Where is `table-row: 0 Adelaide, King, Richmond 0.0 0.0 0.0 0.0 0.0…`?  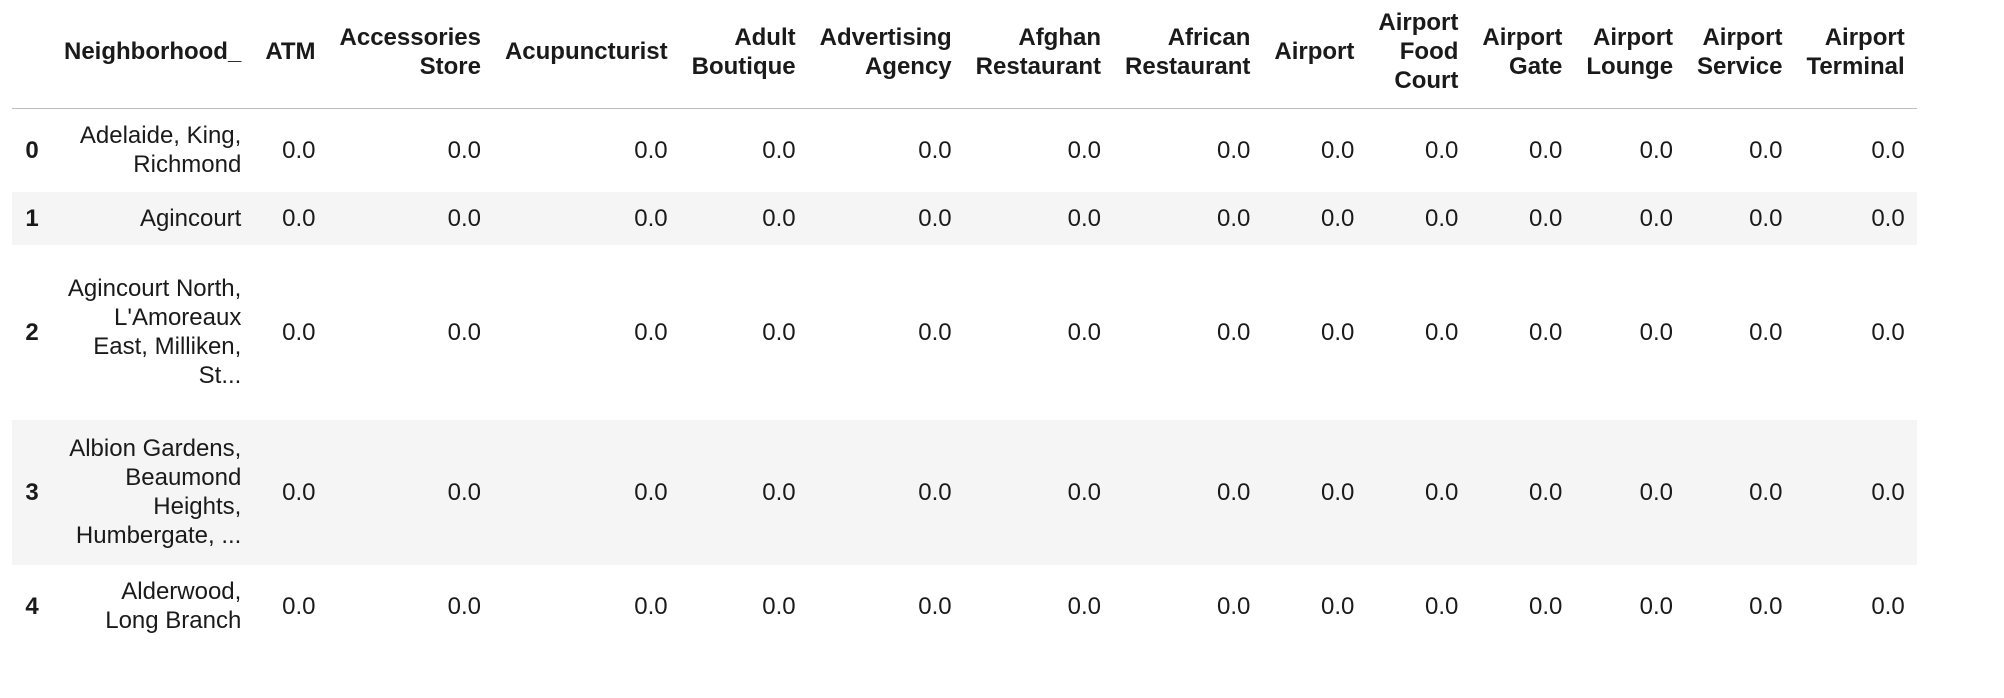 table-row: 0 Adelaide, King, Richmond 0.0 0.0 0.0 0.0 0.0… is located at coordinates (964, 150).